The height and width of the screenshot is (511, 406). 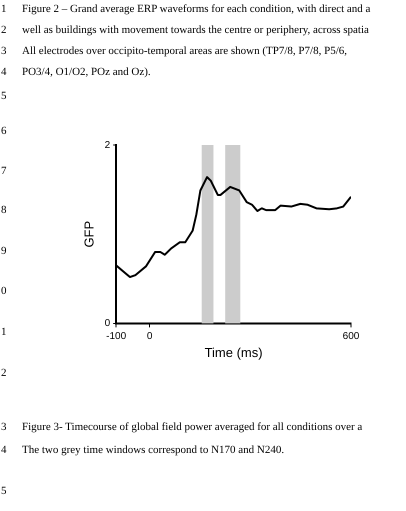 What do you see at coordinates (3, 210) in the screenshot?
I see `text: 8` at bounding box center [3, 210].